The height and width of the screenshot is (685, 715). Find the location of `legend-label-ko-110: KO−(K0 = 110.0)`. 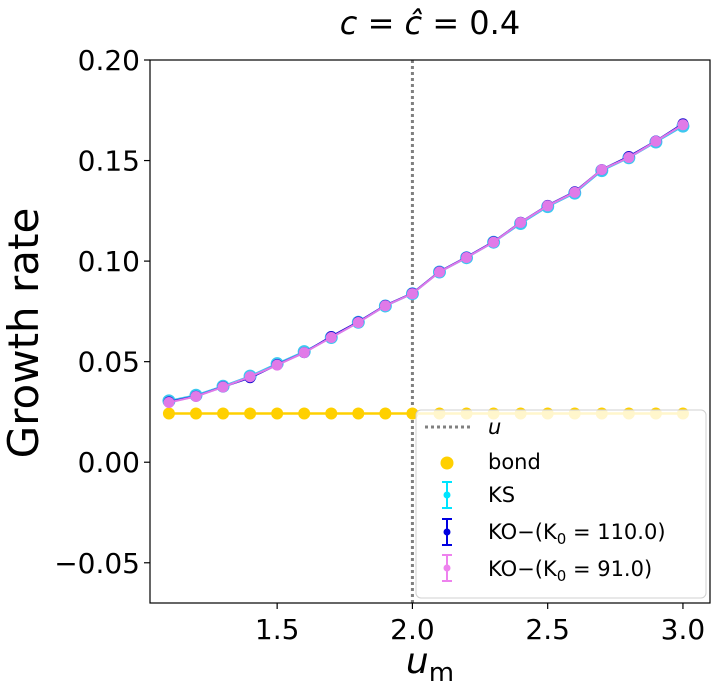

legend-label-ko-110: KO−(K0 = 110.0) is located at coordinates (577, 534).